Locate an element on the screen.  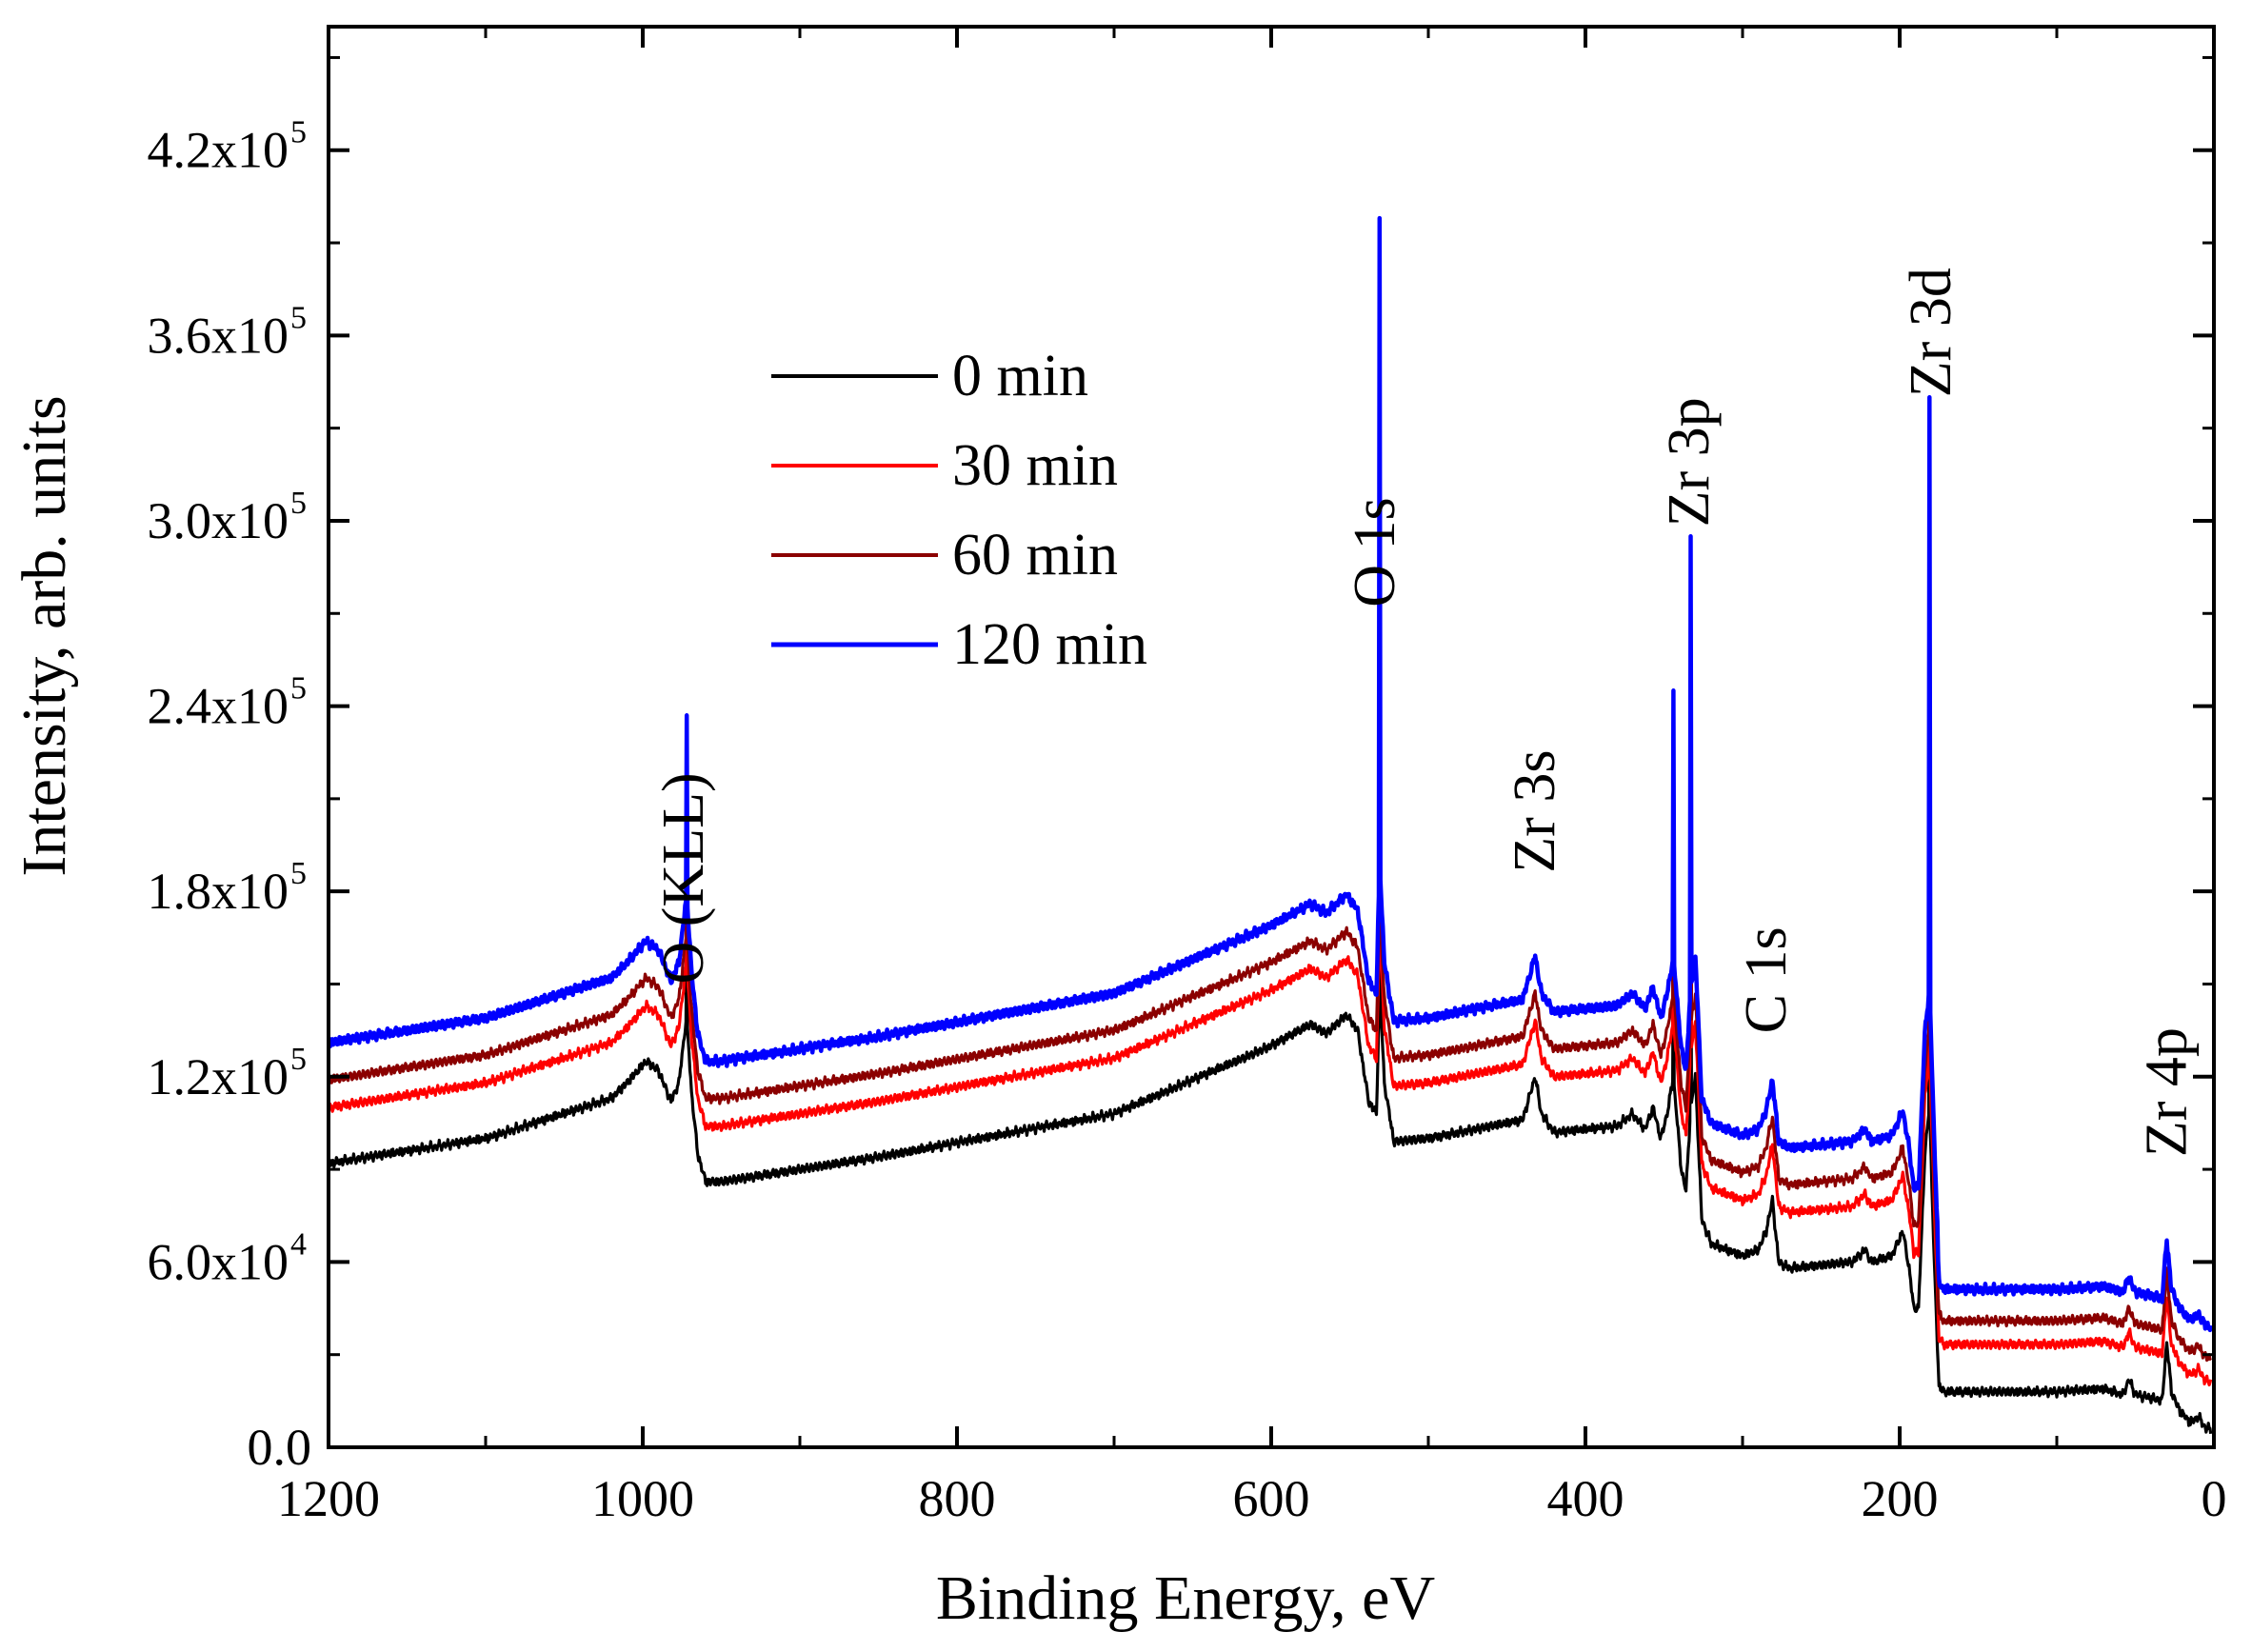
y-tick-label: 3.0x10 is located at coordinates (218, 520).